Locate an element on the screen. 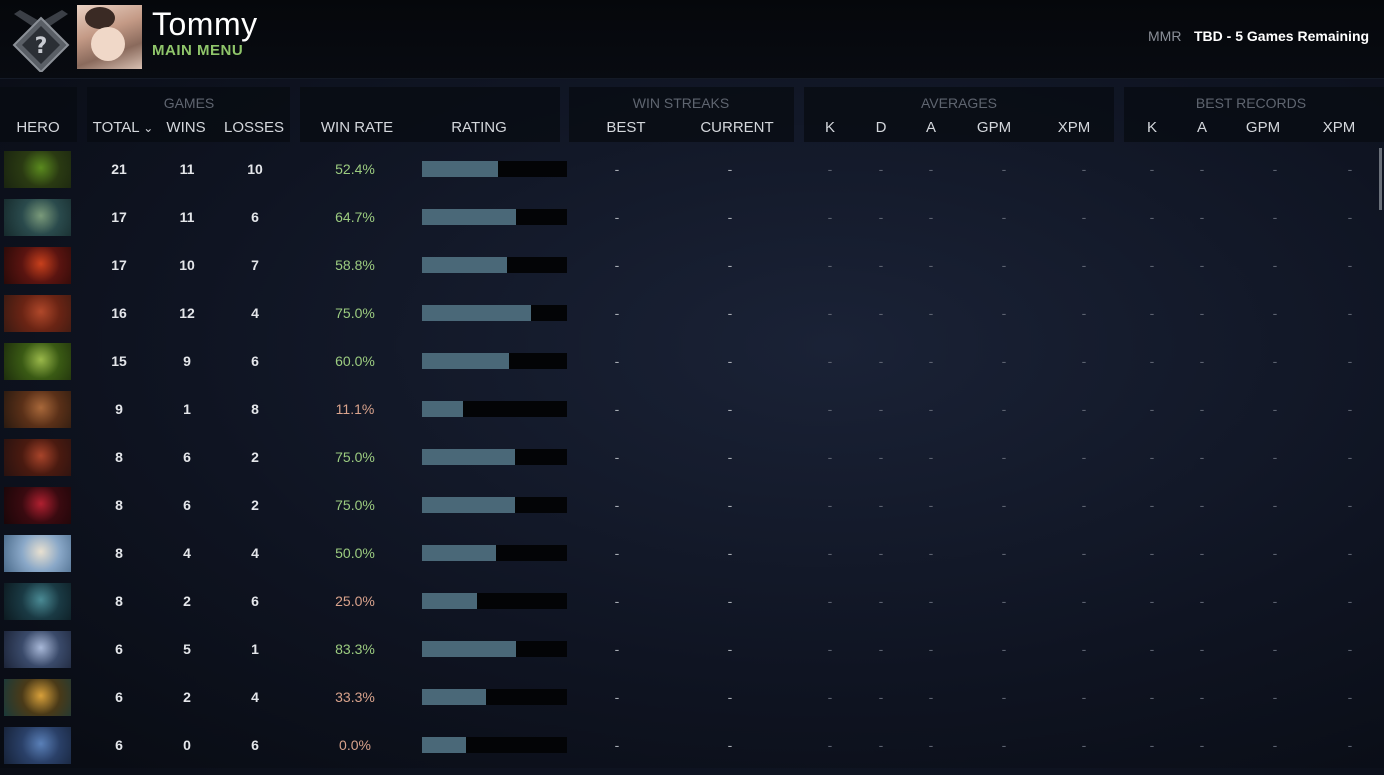 The width and height of the screenshot is (1384, 775). col-hero: HERO is located at coordinates (38, 127).